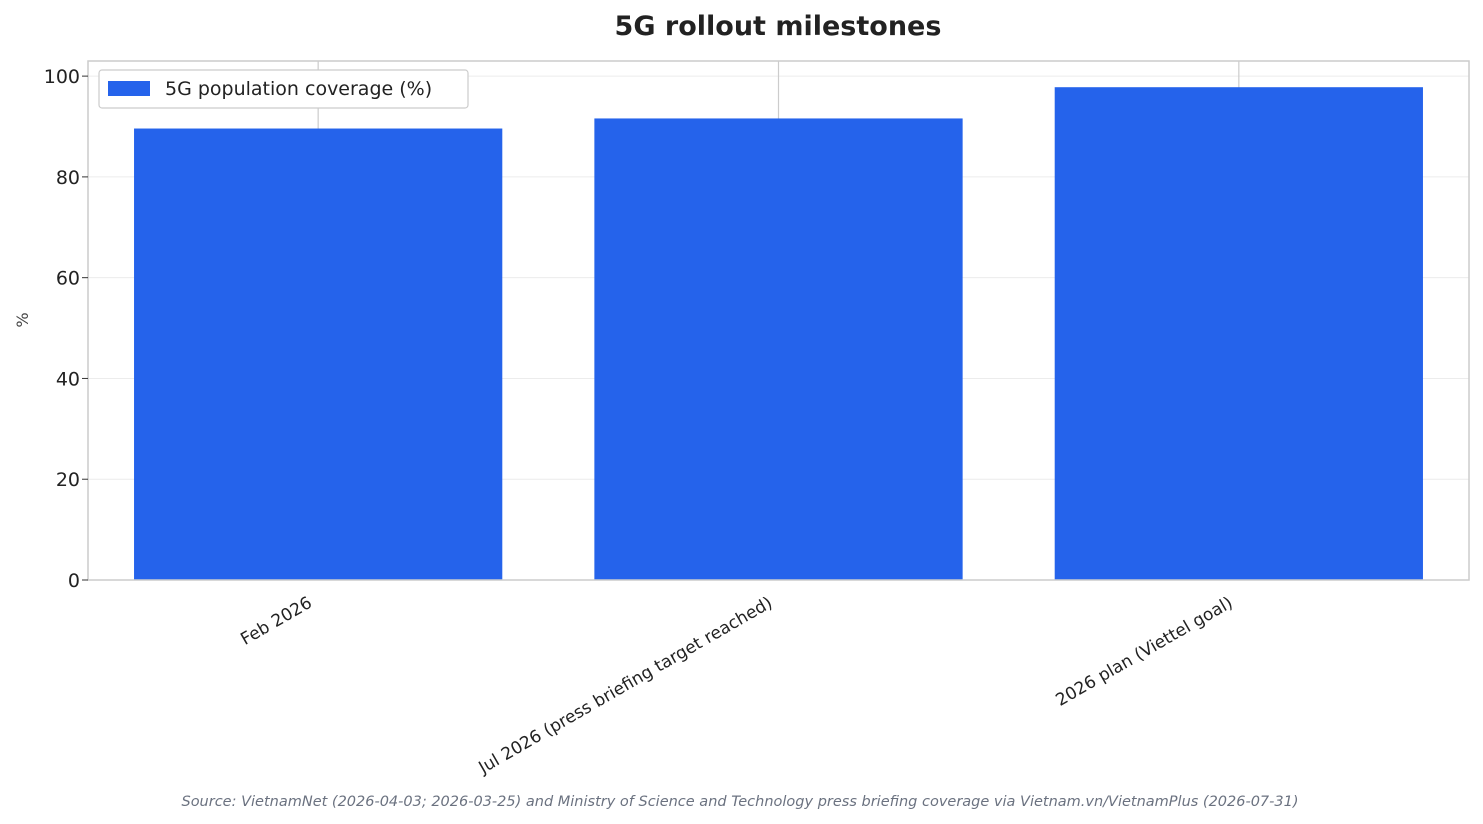  What do you see at coordinates (68, 178) in the screenshot?
I see `y-tick-label: 80` at bounding box center [68, 178].